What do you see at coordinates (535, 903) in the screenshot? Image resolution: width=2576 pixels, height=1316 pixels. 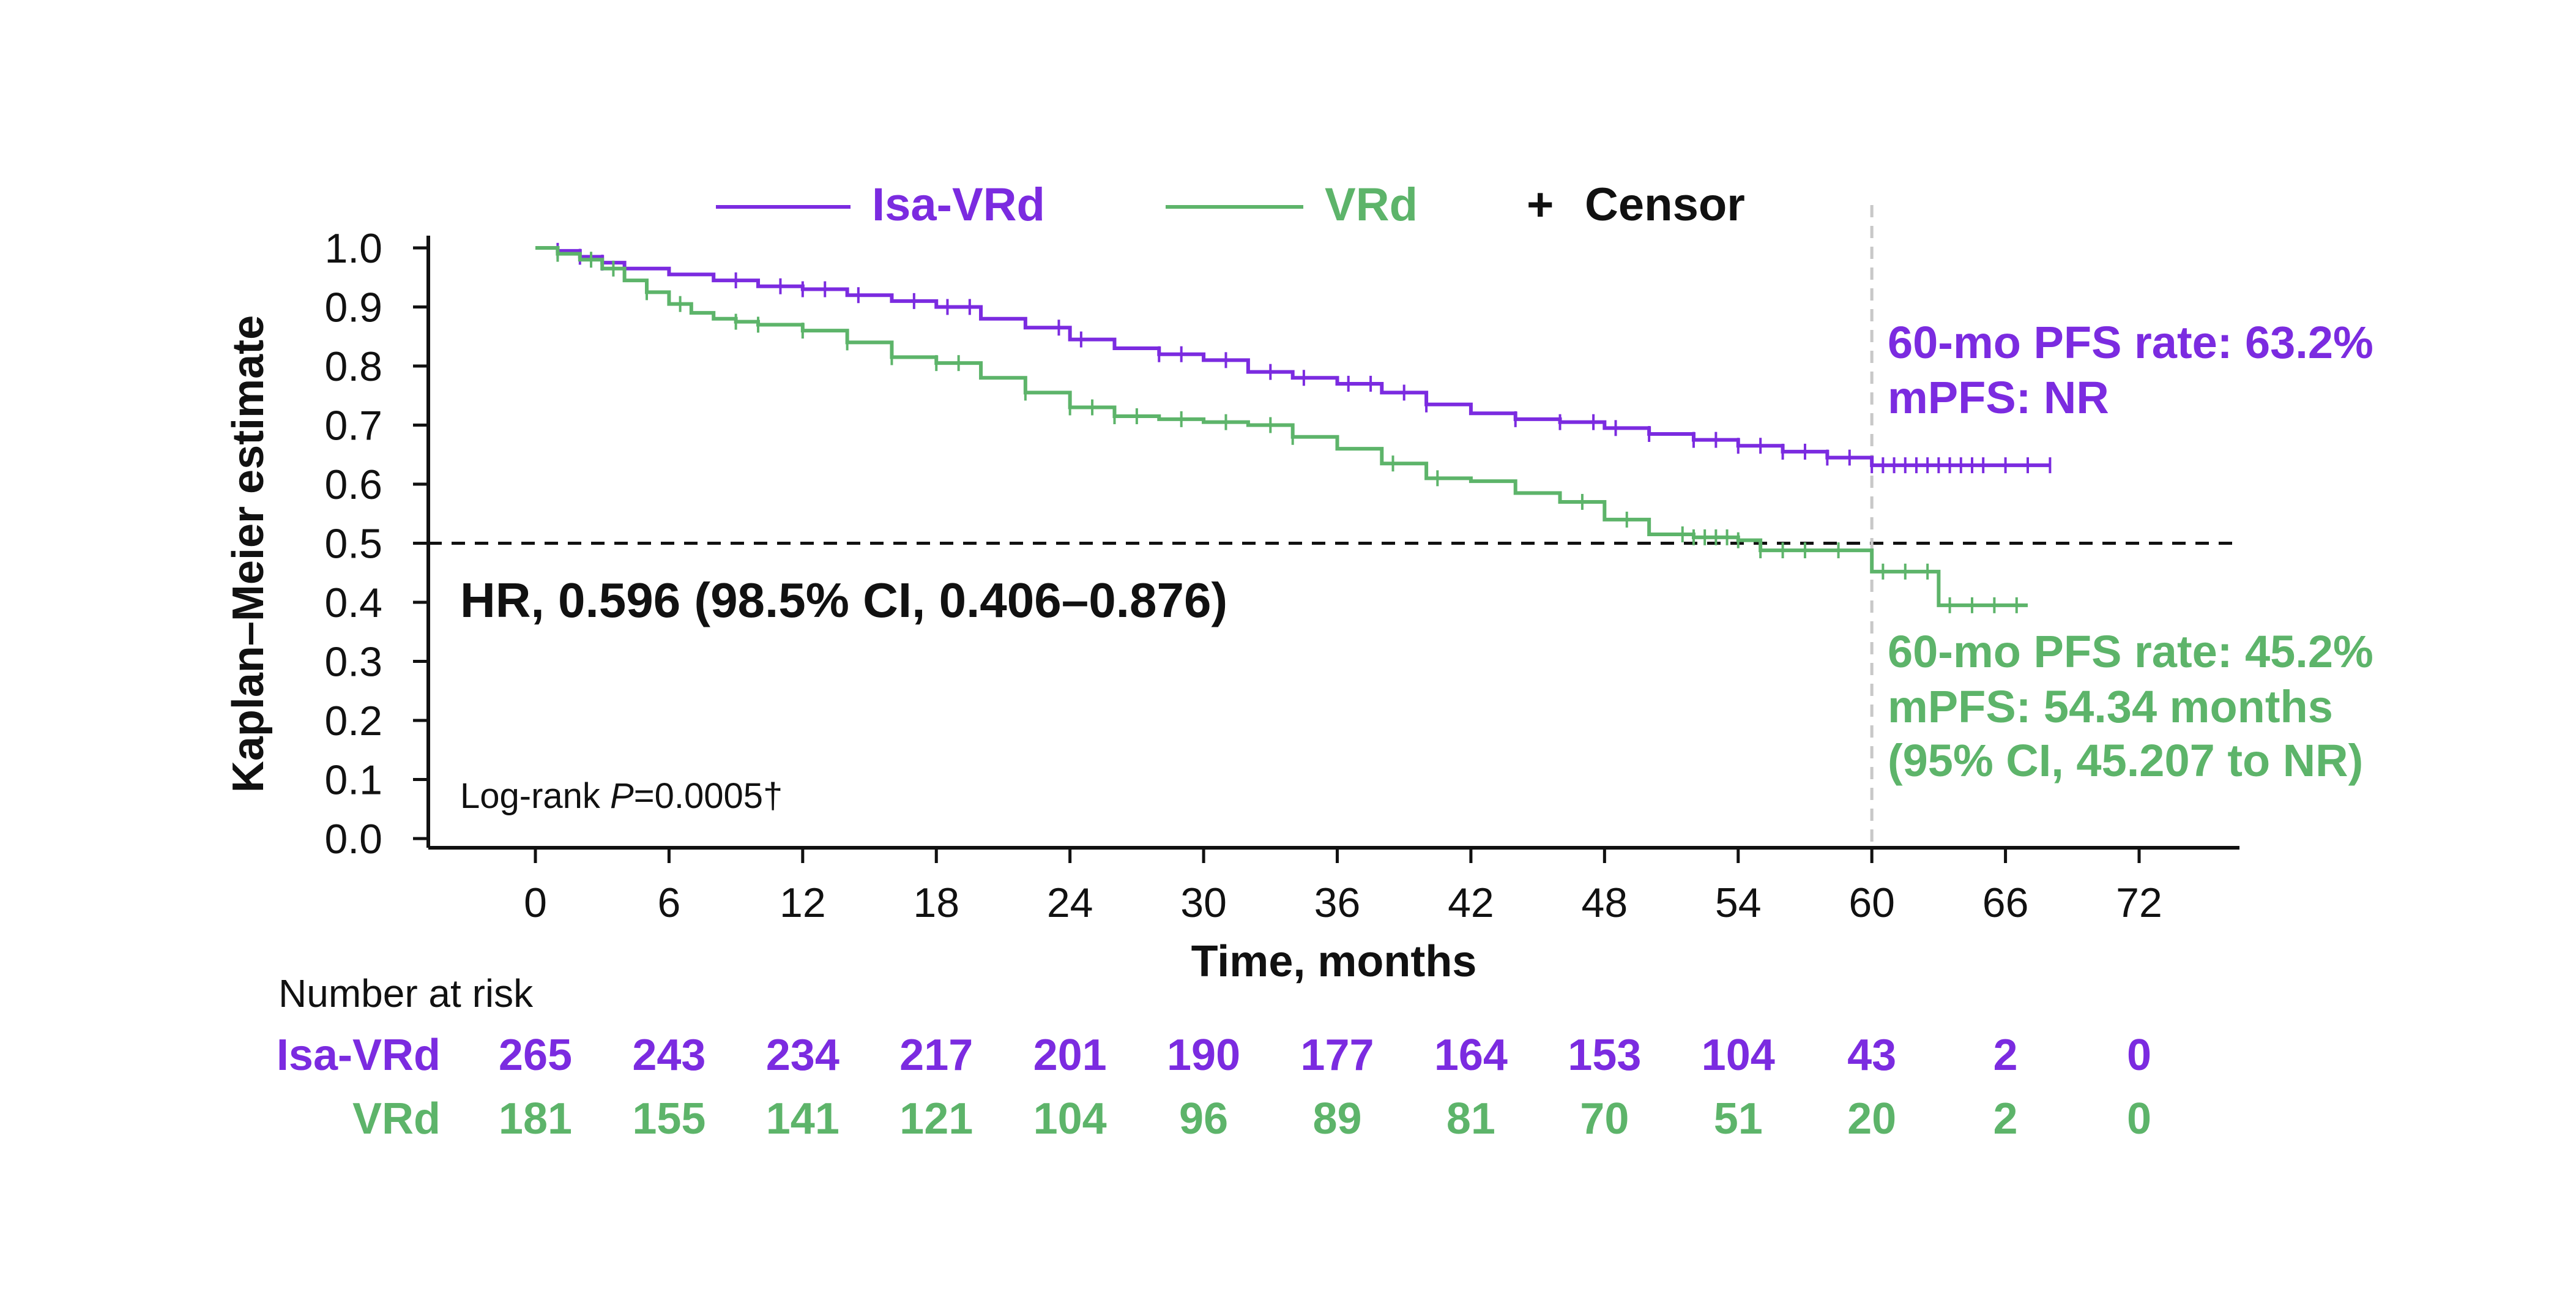 I see `x-tick-label: 0` at bounding box center [535, 903].